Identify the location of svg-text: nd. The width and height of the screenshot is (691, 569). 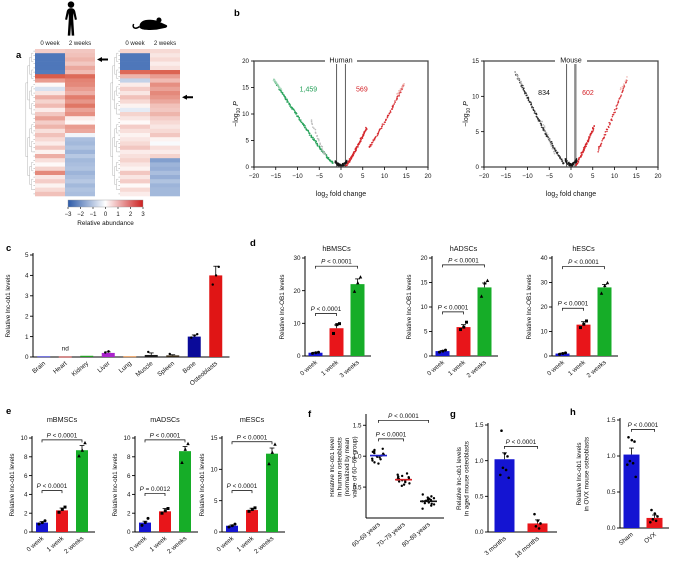
(66, 348).